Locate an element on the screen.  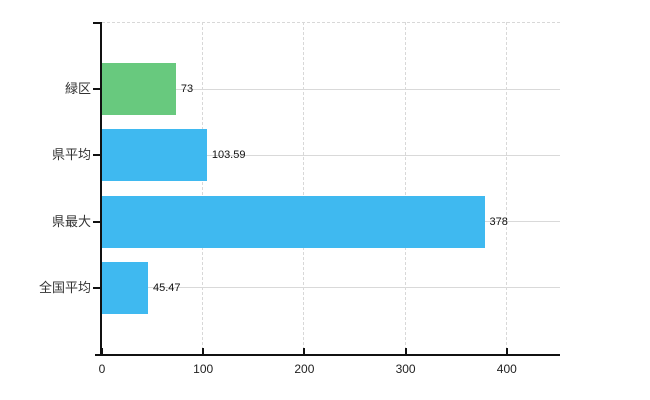
bar-value-label: 45.47 is located at coordinates (167, 287).